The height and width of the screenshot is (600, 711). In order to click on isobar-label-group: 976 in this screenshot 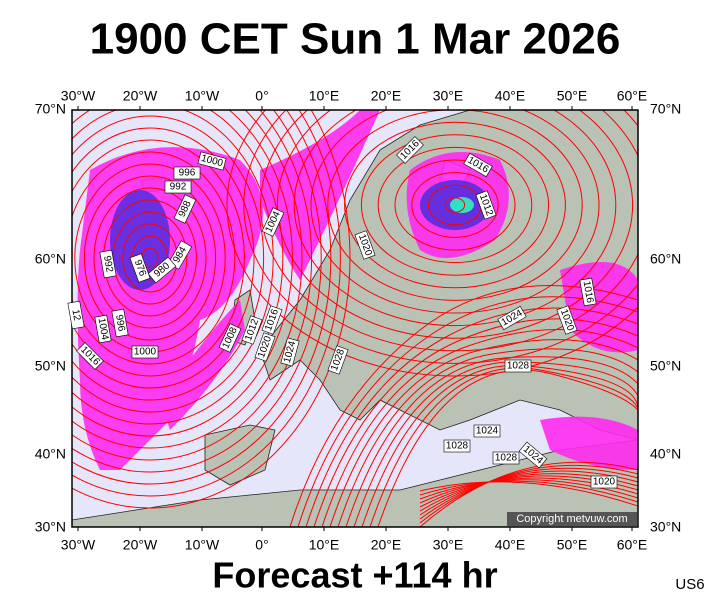, I will do `click(140, 268)`.